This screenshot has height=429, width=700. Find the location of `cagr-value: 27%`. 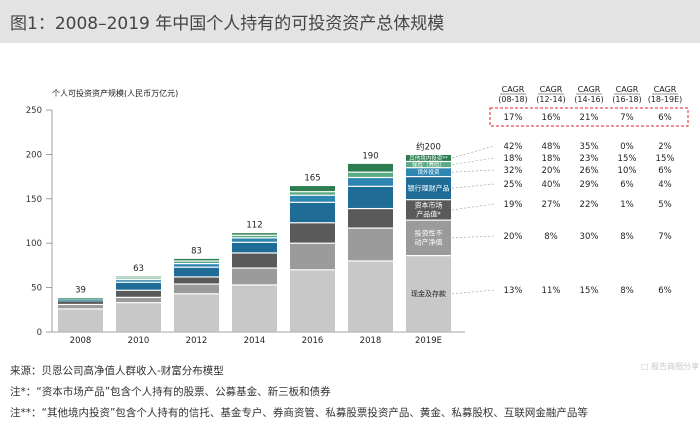

cagr-value: 27% is located at coordinates (551, 205).